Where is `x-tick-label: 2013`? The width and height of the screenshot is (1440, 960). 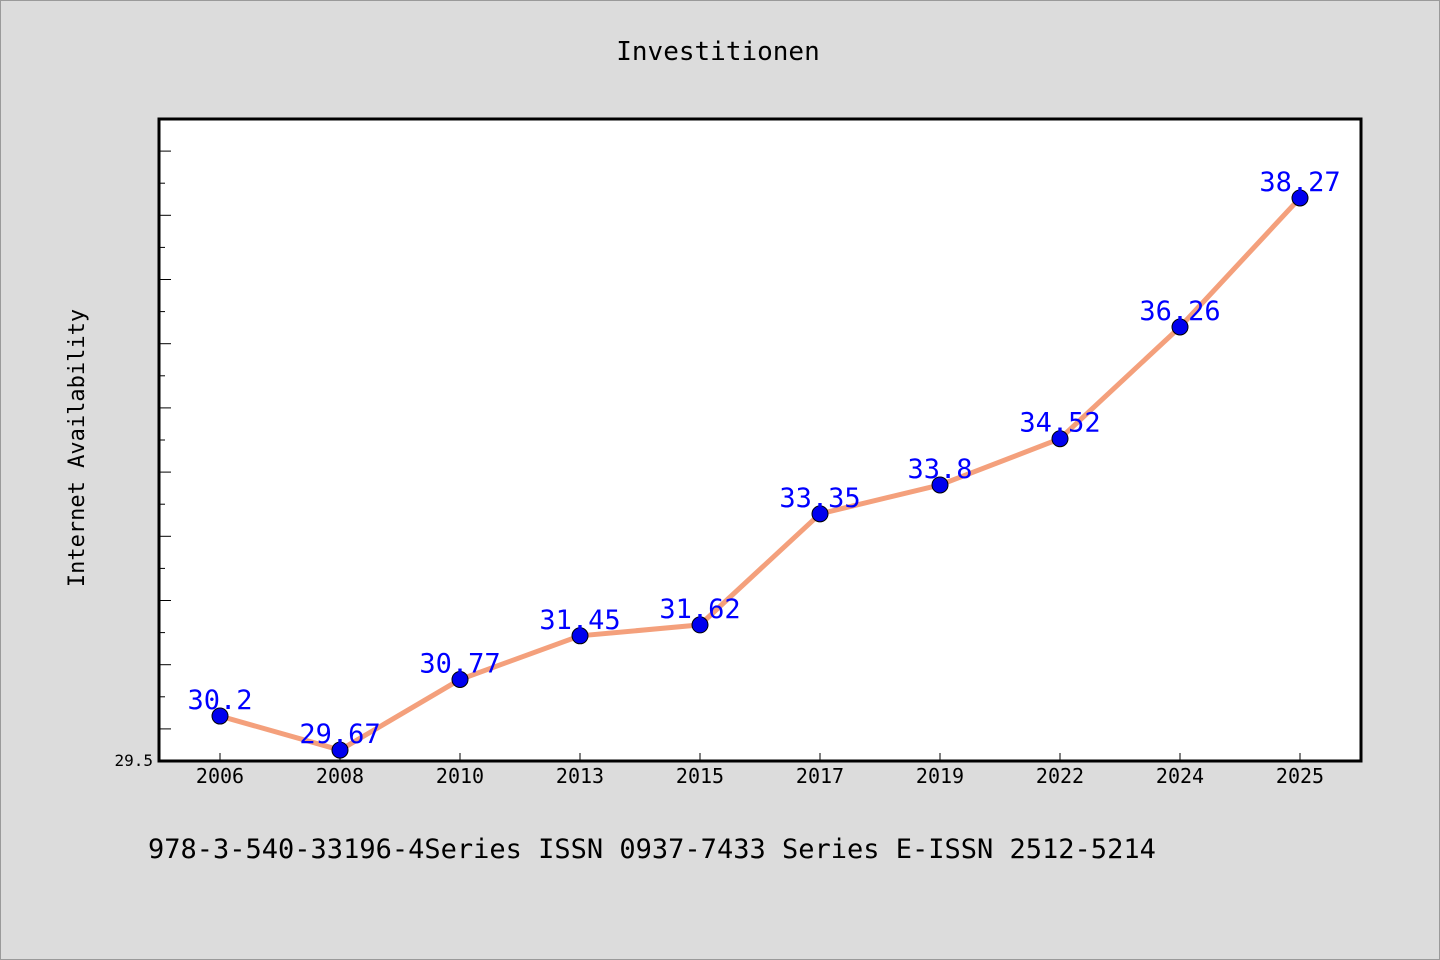 x-tick-label: 2013 is located at coordinates (580, 776).